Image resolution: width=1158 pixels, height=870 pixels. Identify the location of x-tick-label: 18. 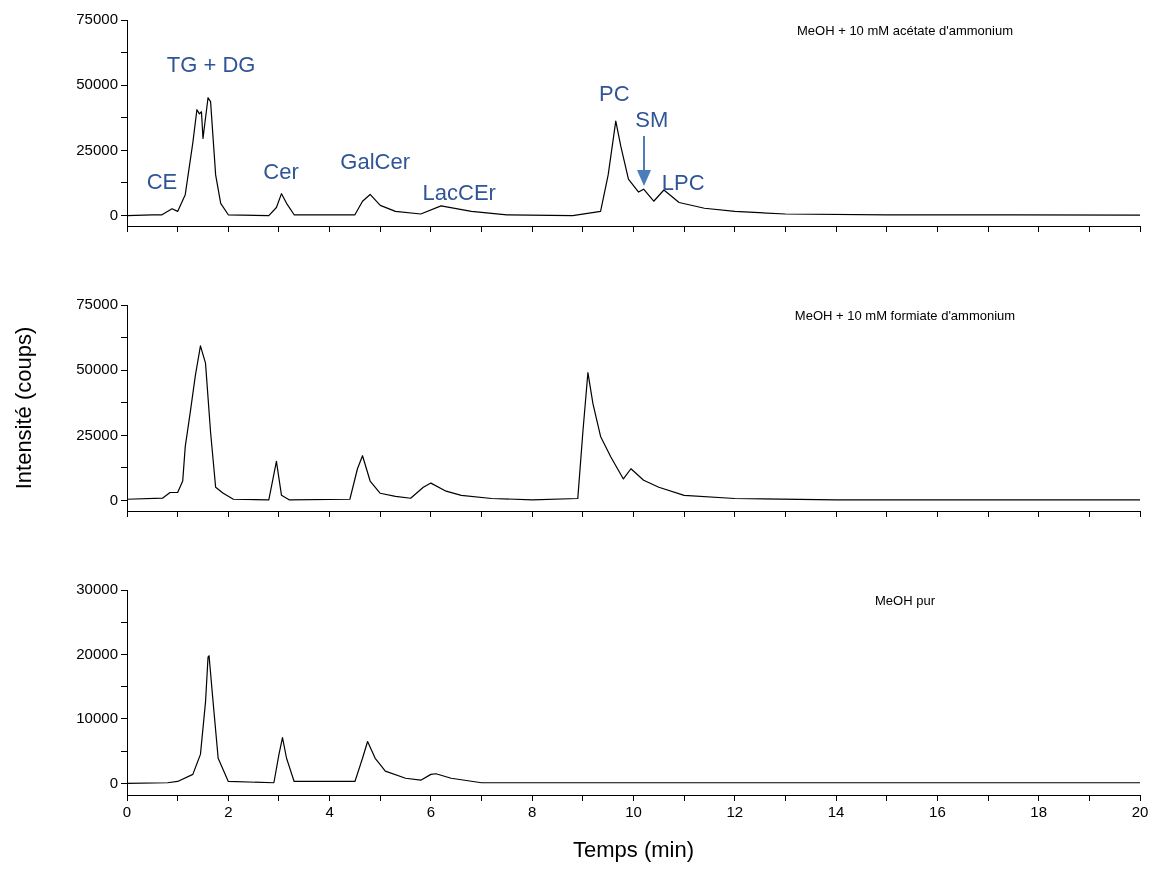
(1039, 812).